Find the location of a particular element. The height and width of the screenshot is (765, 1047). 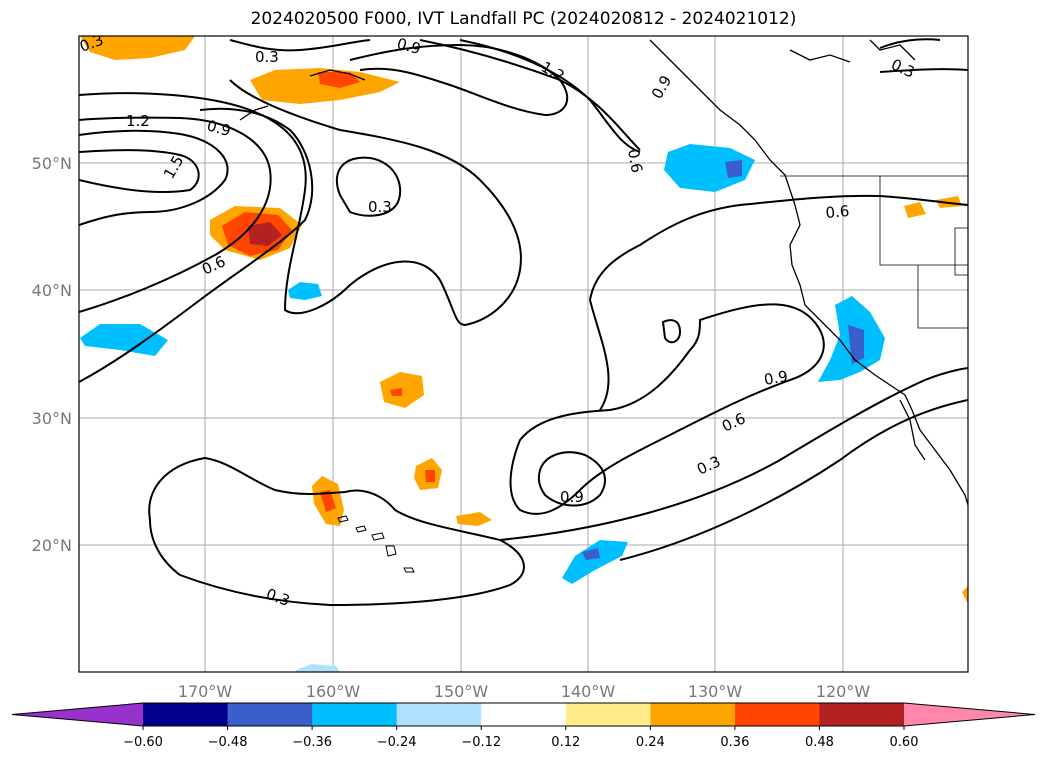

lon-label: 160°W is located at coordinates (333, 691).